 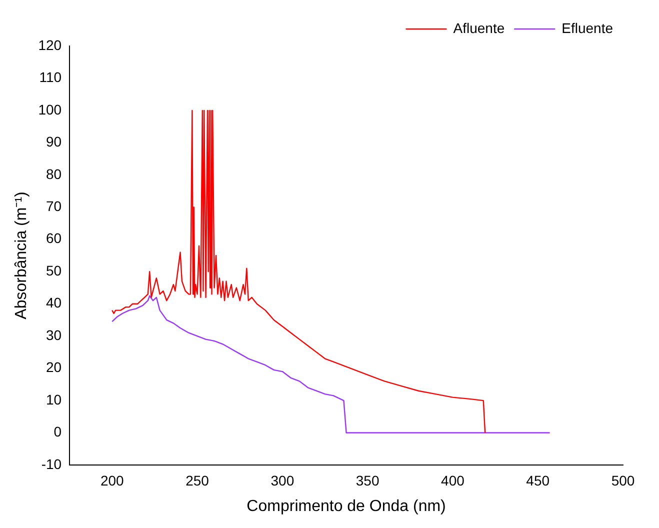 What do you see at coordinates (54, 174) in the screenshot?
I see `y-tick-label: 80` at bounding box center [54, 174].